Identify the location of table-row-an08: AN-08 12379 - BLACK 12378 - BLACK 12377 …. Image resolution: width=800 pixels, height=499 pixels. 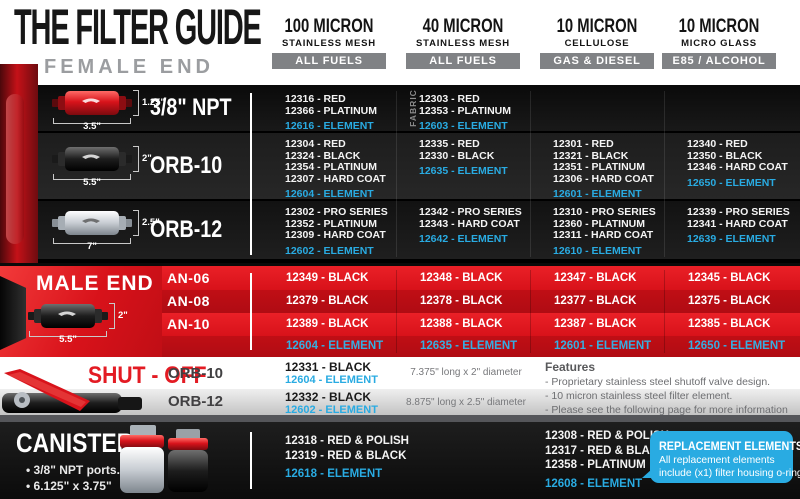
(400, 301).